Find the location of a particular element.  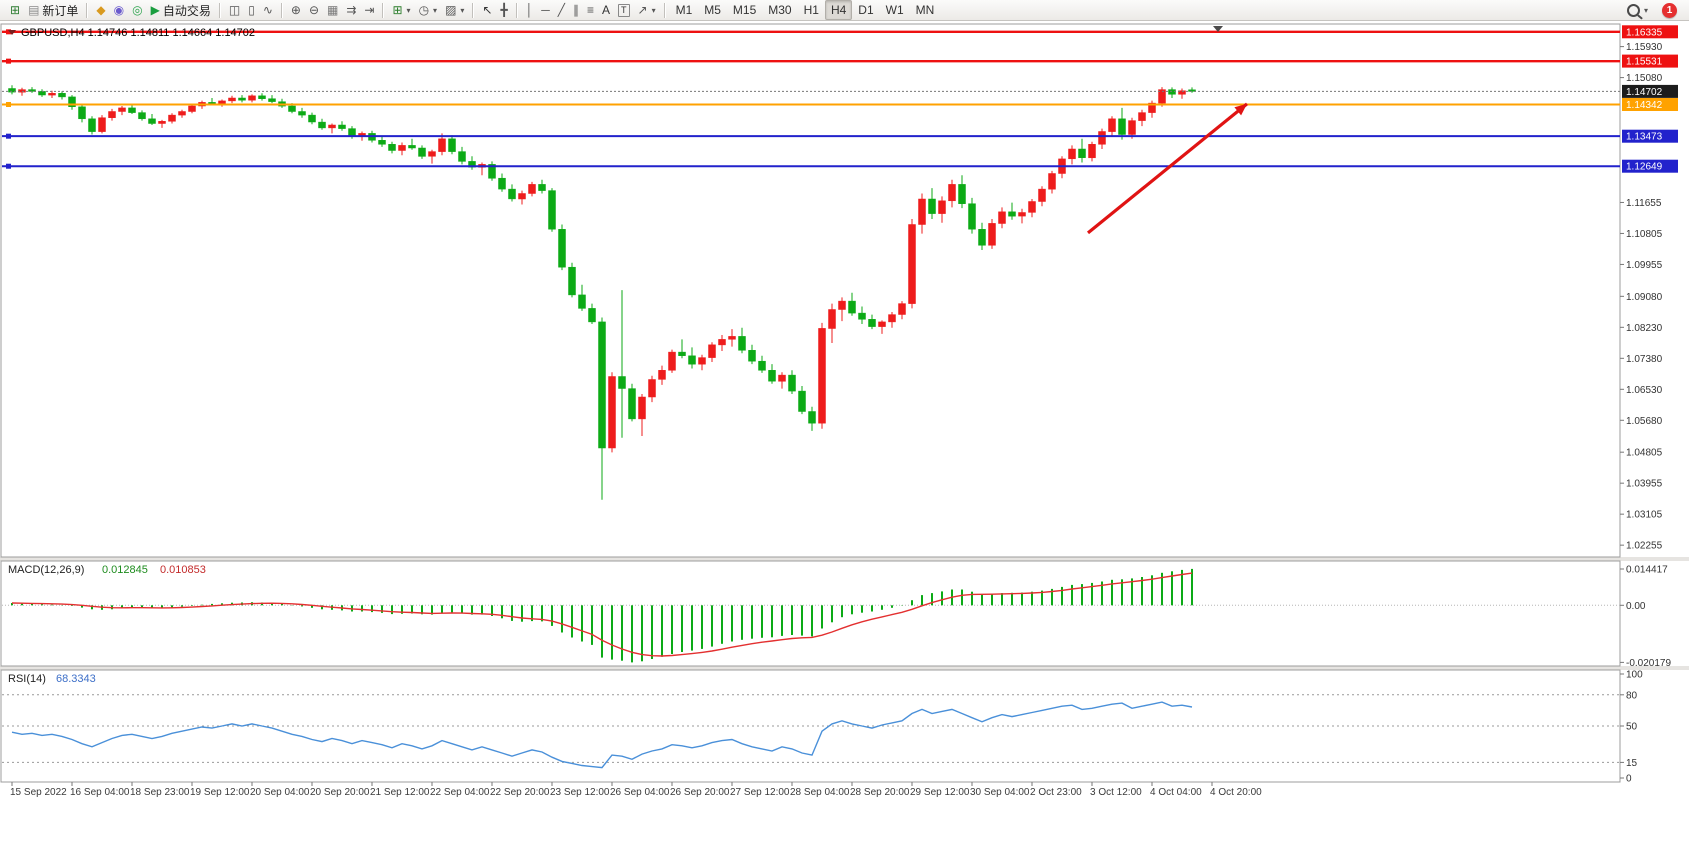

chart-shift-icon: ⇥ is located at coordinates (369, 10).